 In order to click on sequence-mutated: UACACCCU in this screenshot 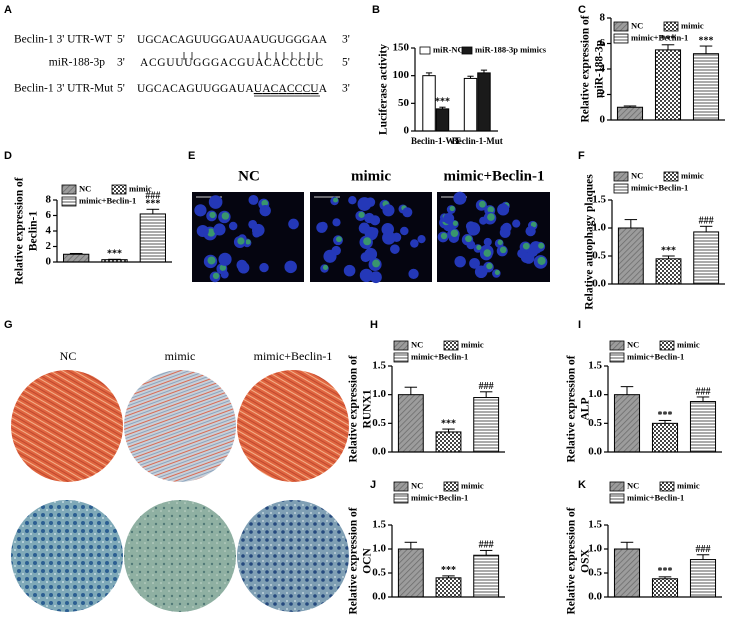, I will do `click(286, 89)`.